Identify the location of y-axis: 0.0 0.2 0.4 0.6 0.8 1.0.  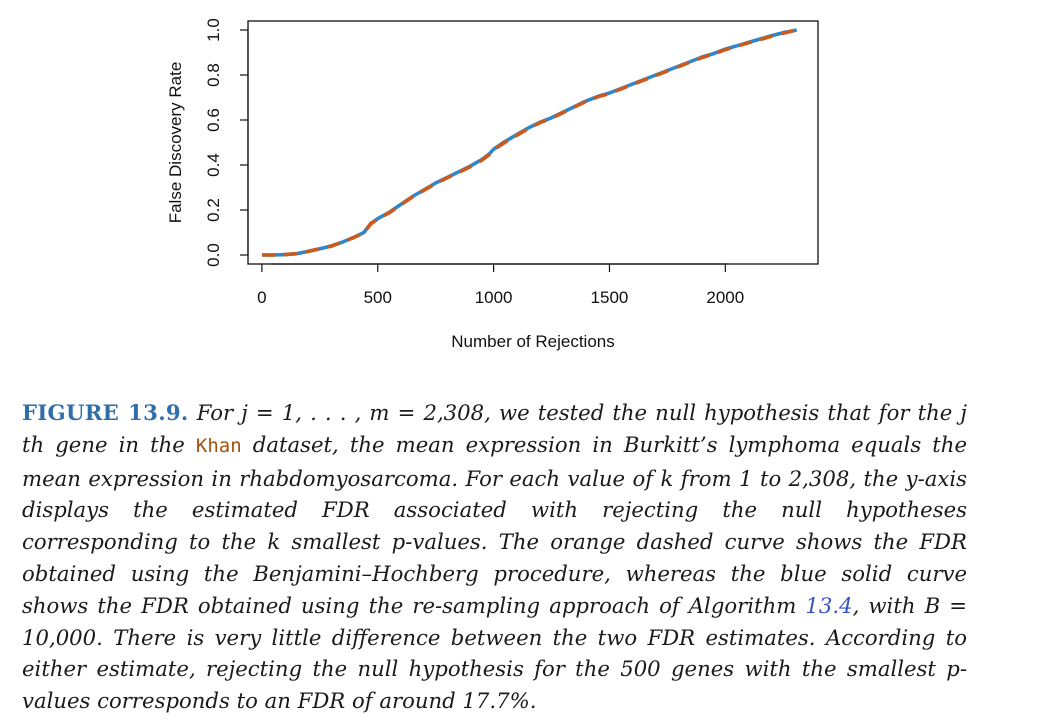
(226, 142).